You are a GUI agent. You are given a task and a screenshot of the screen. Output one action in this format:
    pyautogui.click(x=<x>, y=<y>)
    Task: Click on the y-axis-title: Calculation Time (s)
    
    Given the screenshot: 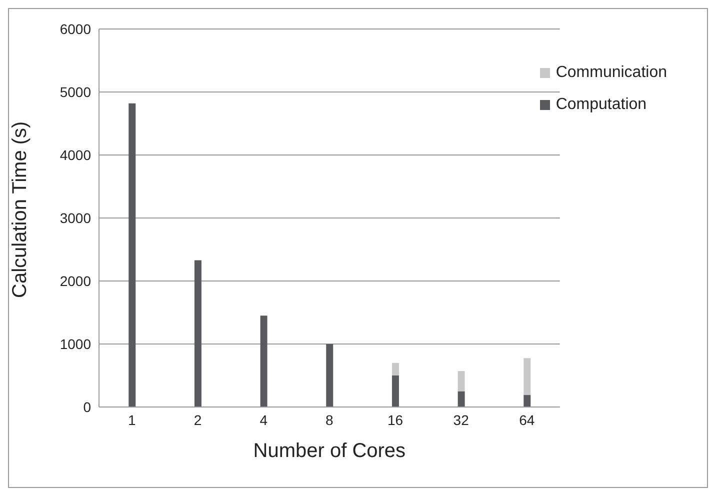 What is the action you would take?
    pyautogui.click(x=20, y=209)
    